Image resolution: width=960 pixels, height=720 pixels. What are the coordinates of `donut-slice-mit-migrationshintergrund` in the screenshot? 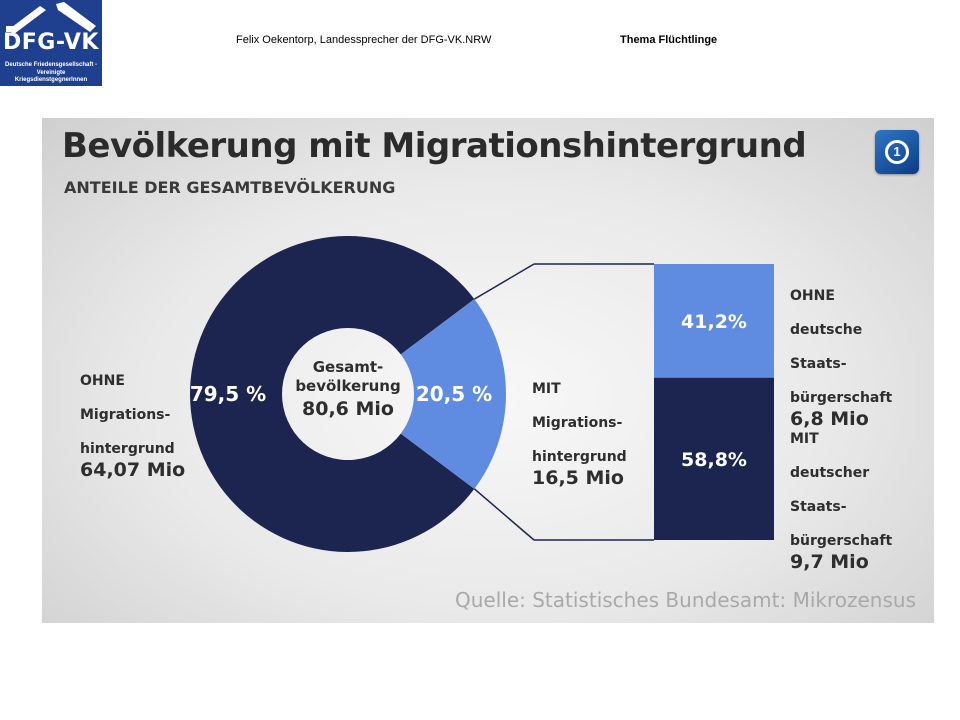 It's located at (453, 394).